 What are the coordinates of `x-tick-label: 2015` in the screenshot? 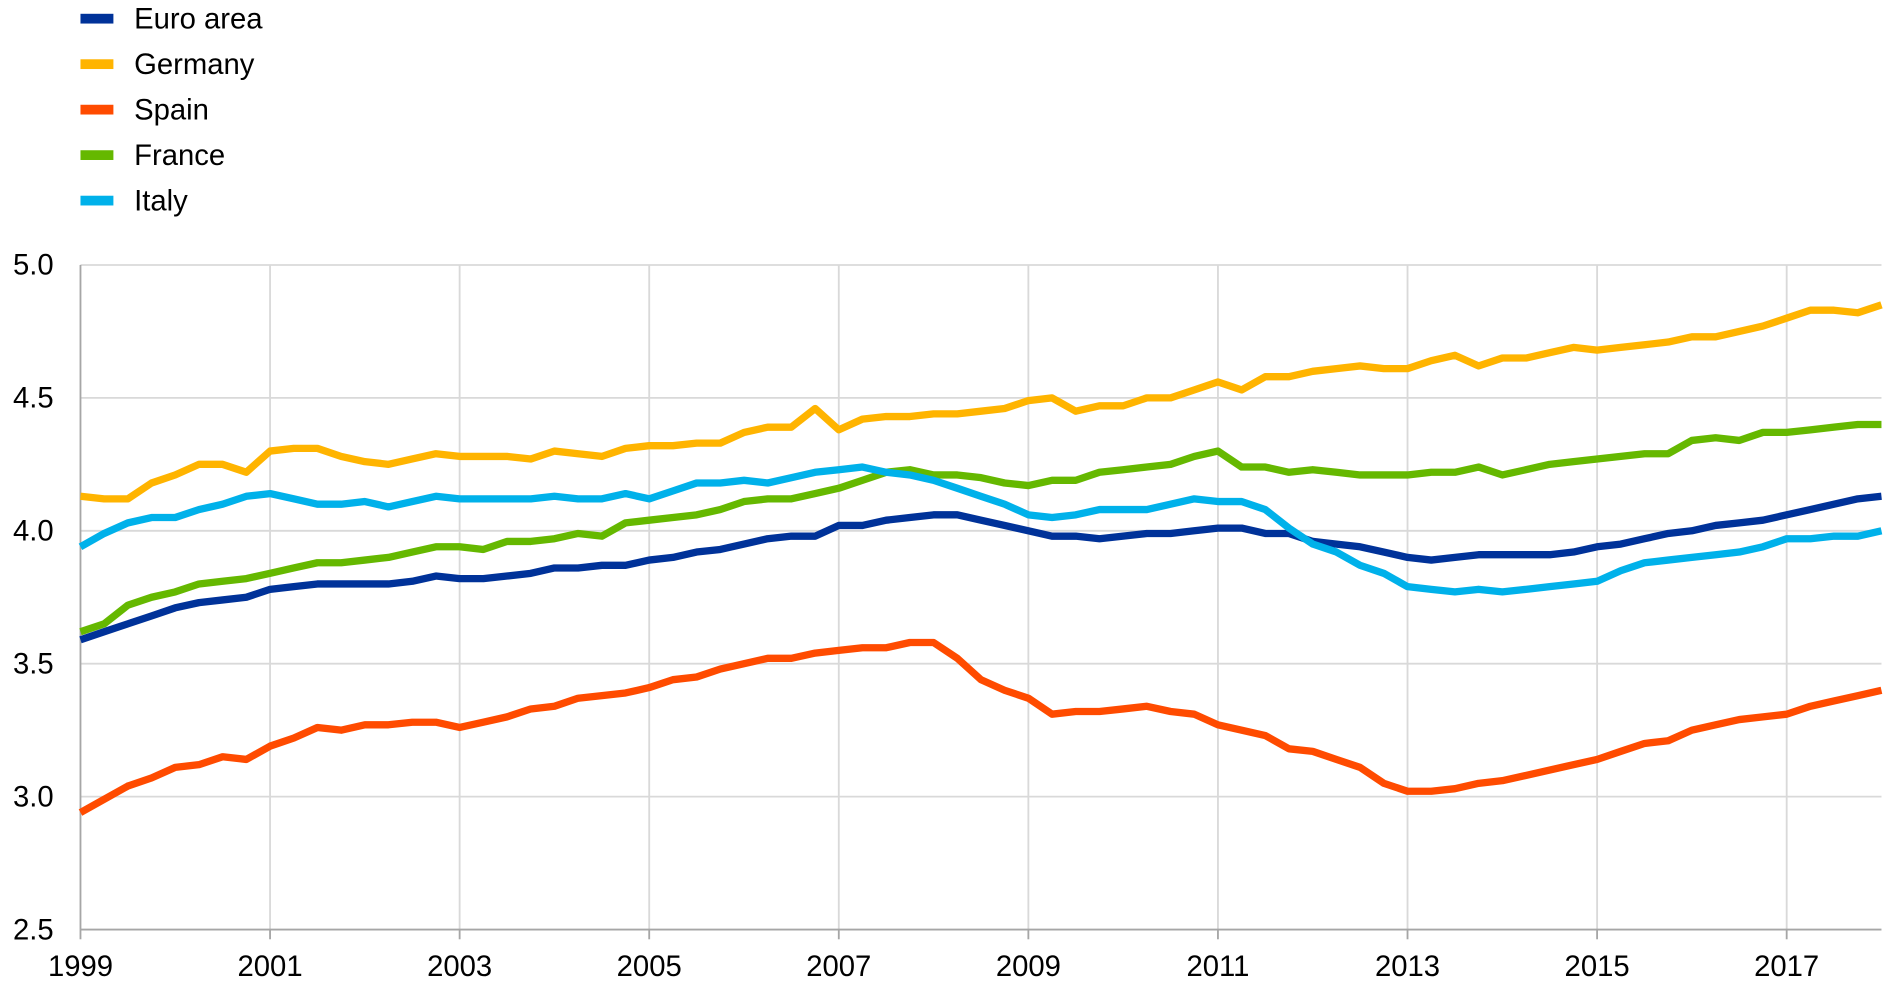 It's located at (1597, 967).